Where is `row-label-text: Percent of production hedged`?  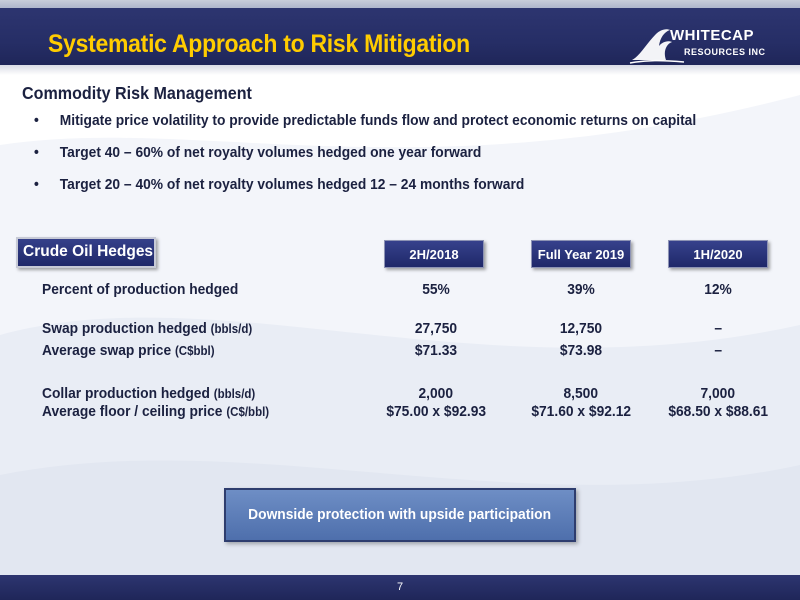 row-label-text: Percent of production hedged is located at coordinates (140, 289).